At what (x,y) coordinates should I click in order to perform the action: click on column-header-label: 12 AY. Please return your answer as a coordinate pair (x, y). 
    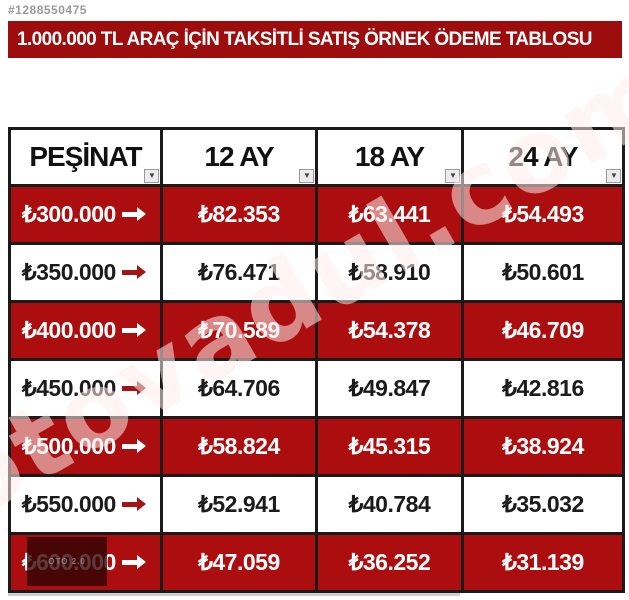
    Looking at the image, I should click on (239, 156).